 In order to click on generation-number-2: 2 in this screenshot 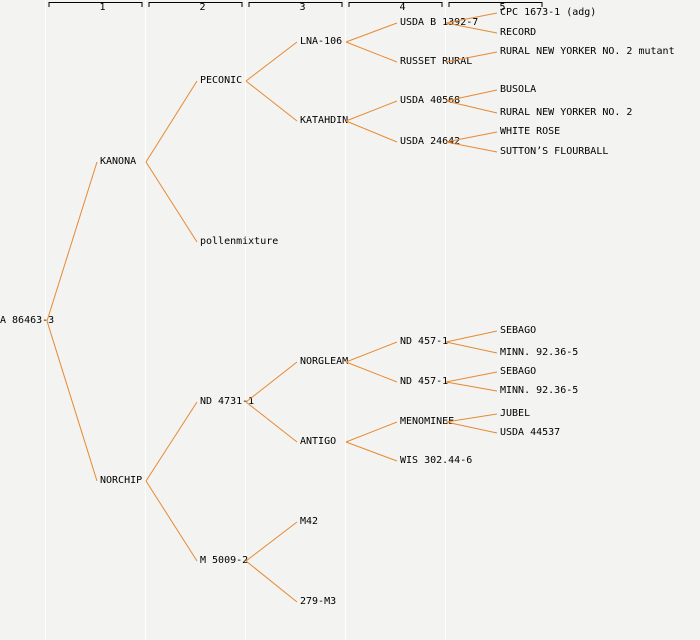, I will do `click(202, 7)`.